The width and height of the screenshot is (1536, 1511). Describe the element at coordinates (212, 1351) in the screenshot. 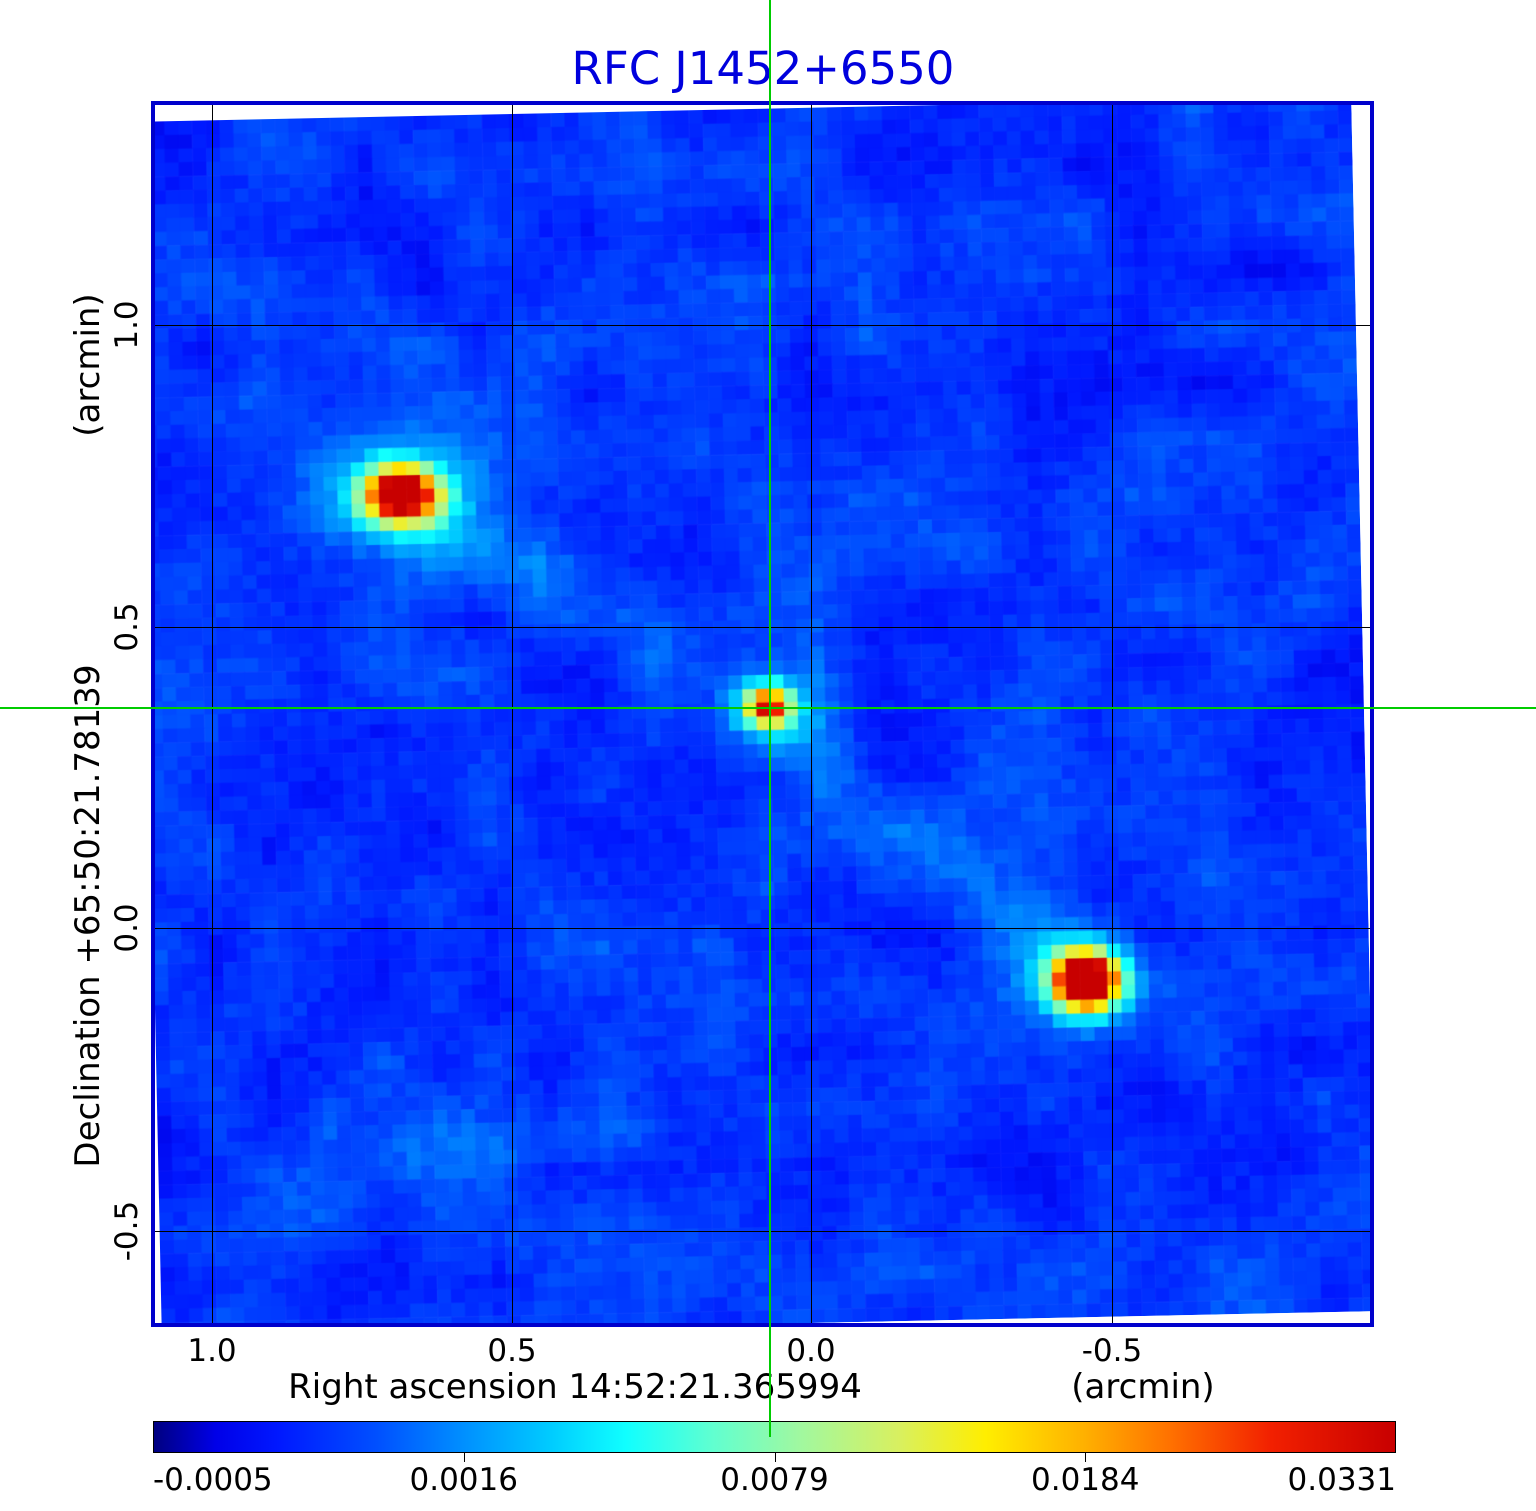

I see `x-tick-label: 1.0` at that location.